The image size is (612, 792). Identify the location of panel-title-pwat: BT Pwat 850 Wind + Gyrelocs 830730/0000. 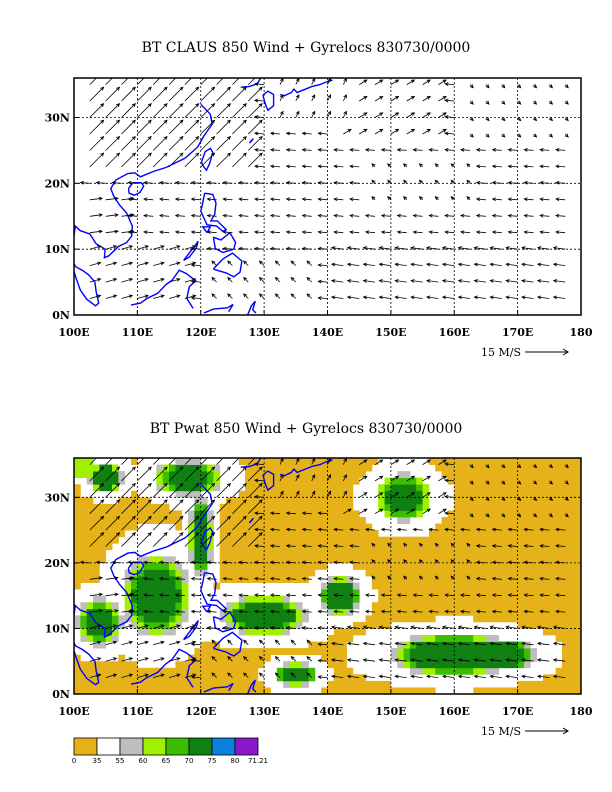
(306, 429).